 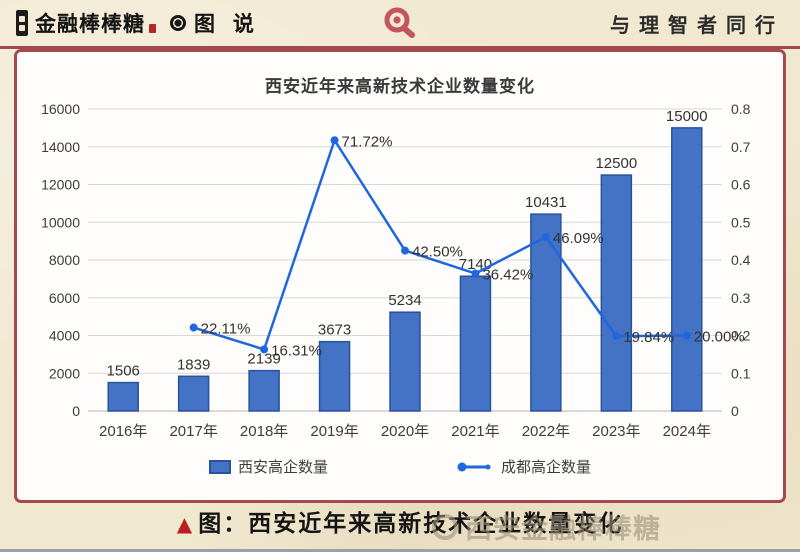 I want to click on caption-text: 图：西安近年来高新技术企业数量变化, so click(x=411, y=523).